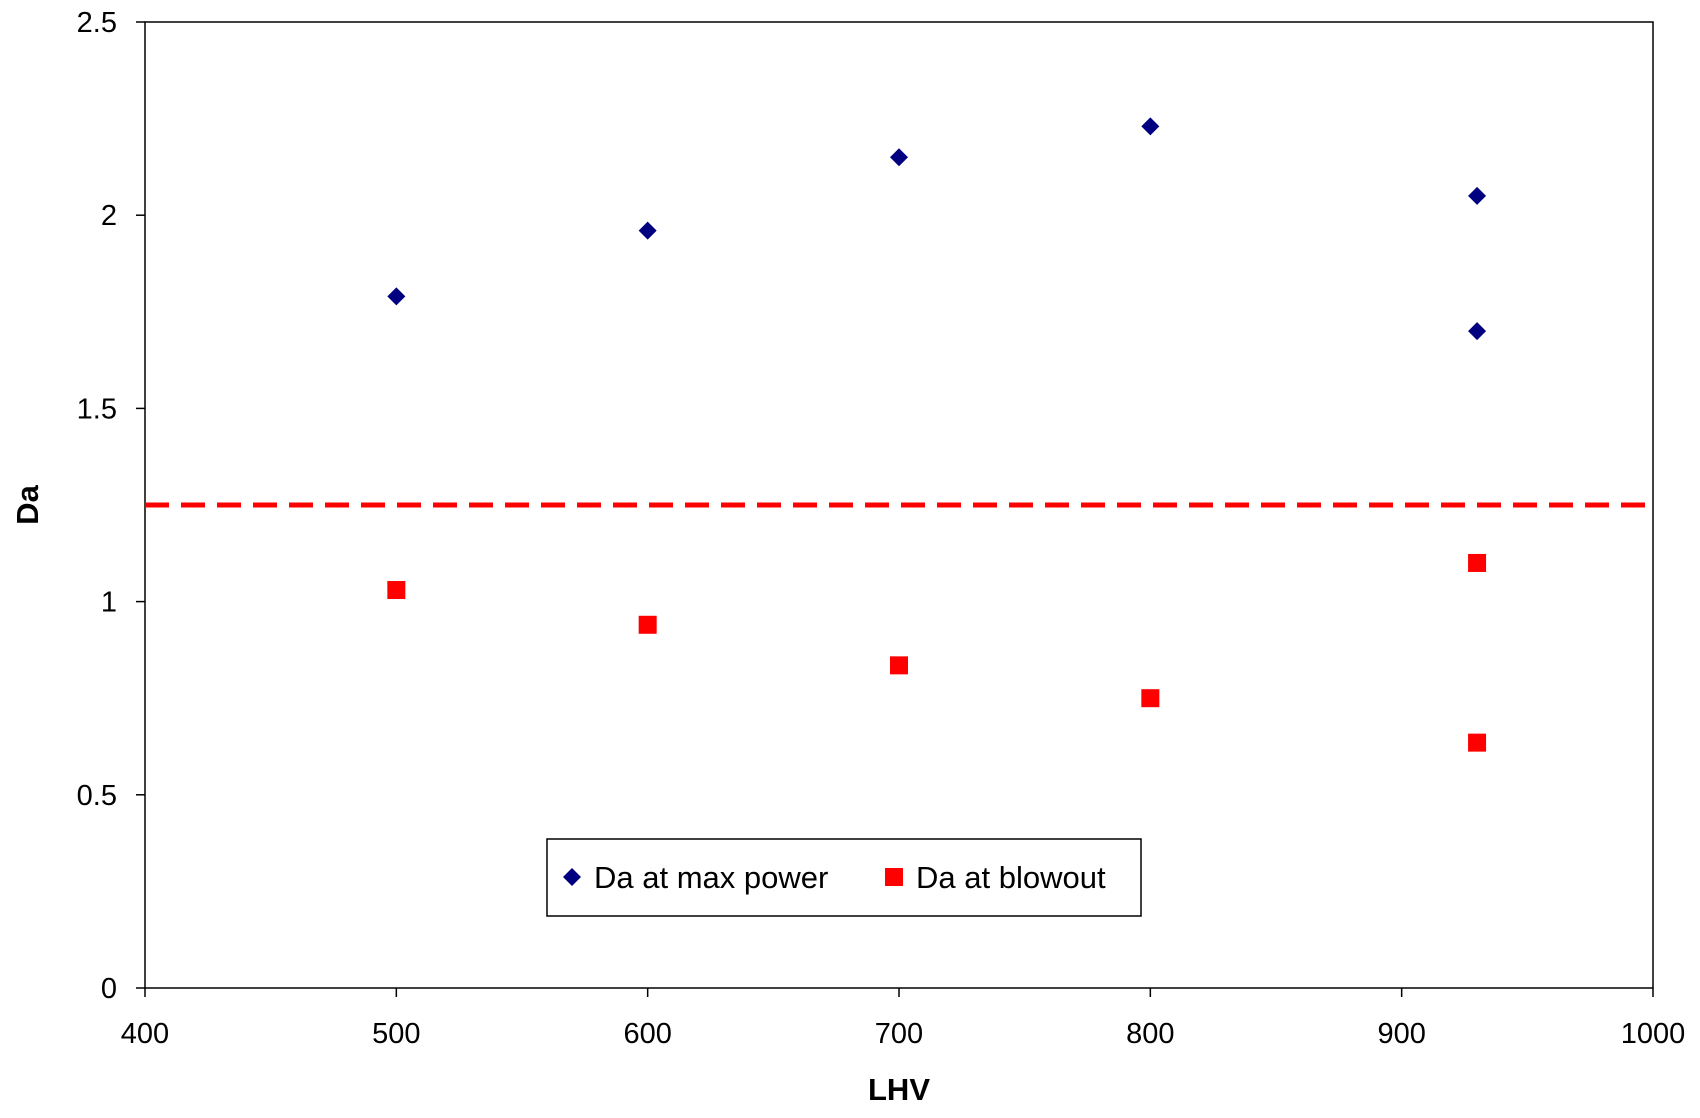 The width and height of the screenshot is (1700, 1118). What do you see at coordinates (1011, 877) in the screenshot?
I see `legend-label: Da at blowout` at bounding box center [1011, 877].